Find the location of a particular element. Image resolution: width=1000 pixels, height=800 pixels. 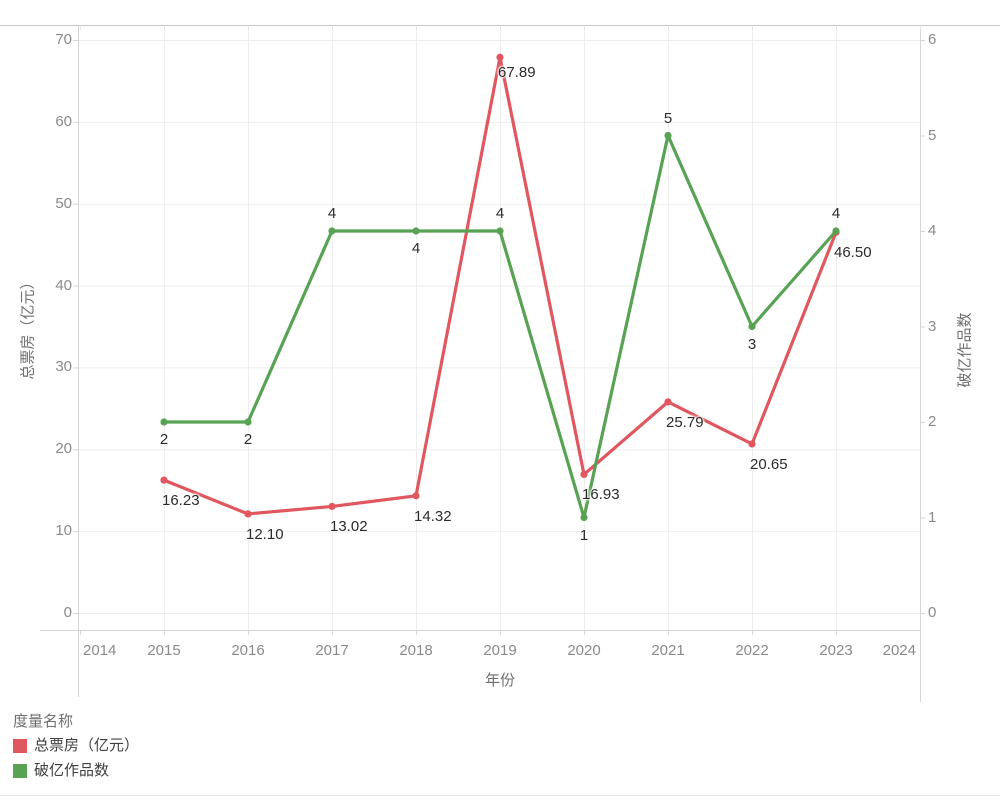

legend-swatch-red is located at coordinates (20, 746).